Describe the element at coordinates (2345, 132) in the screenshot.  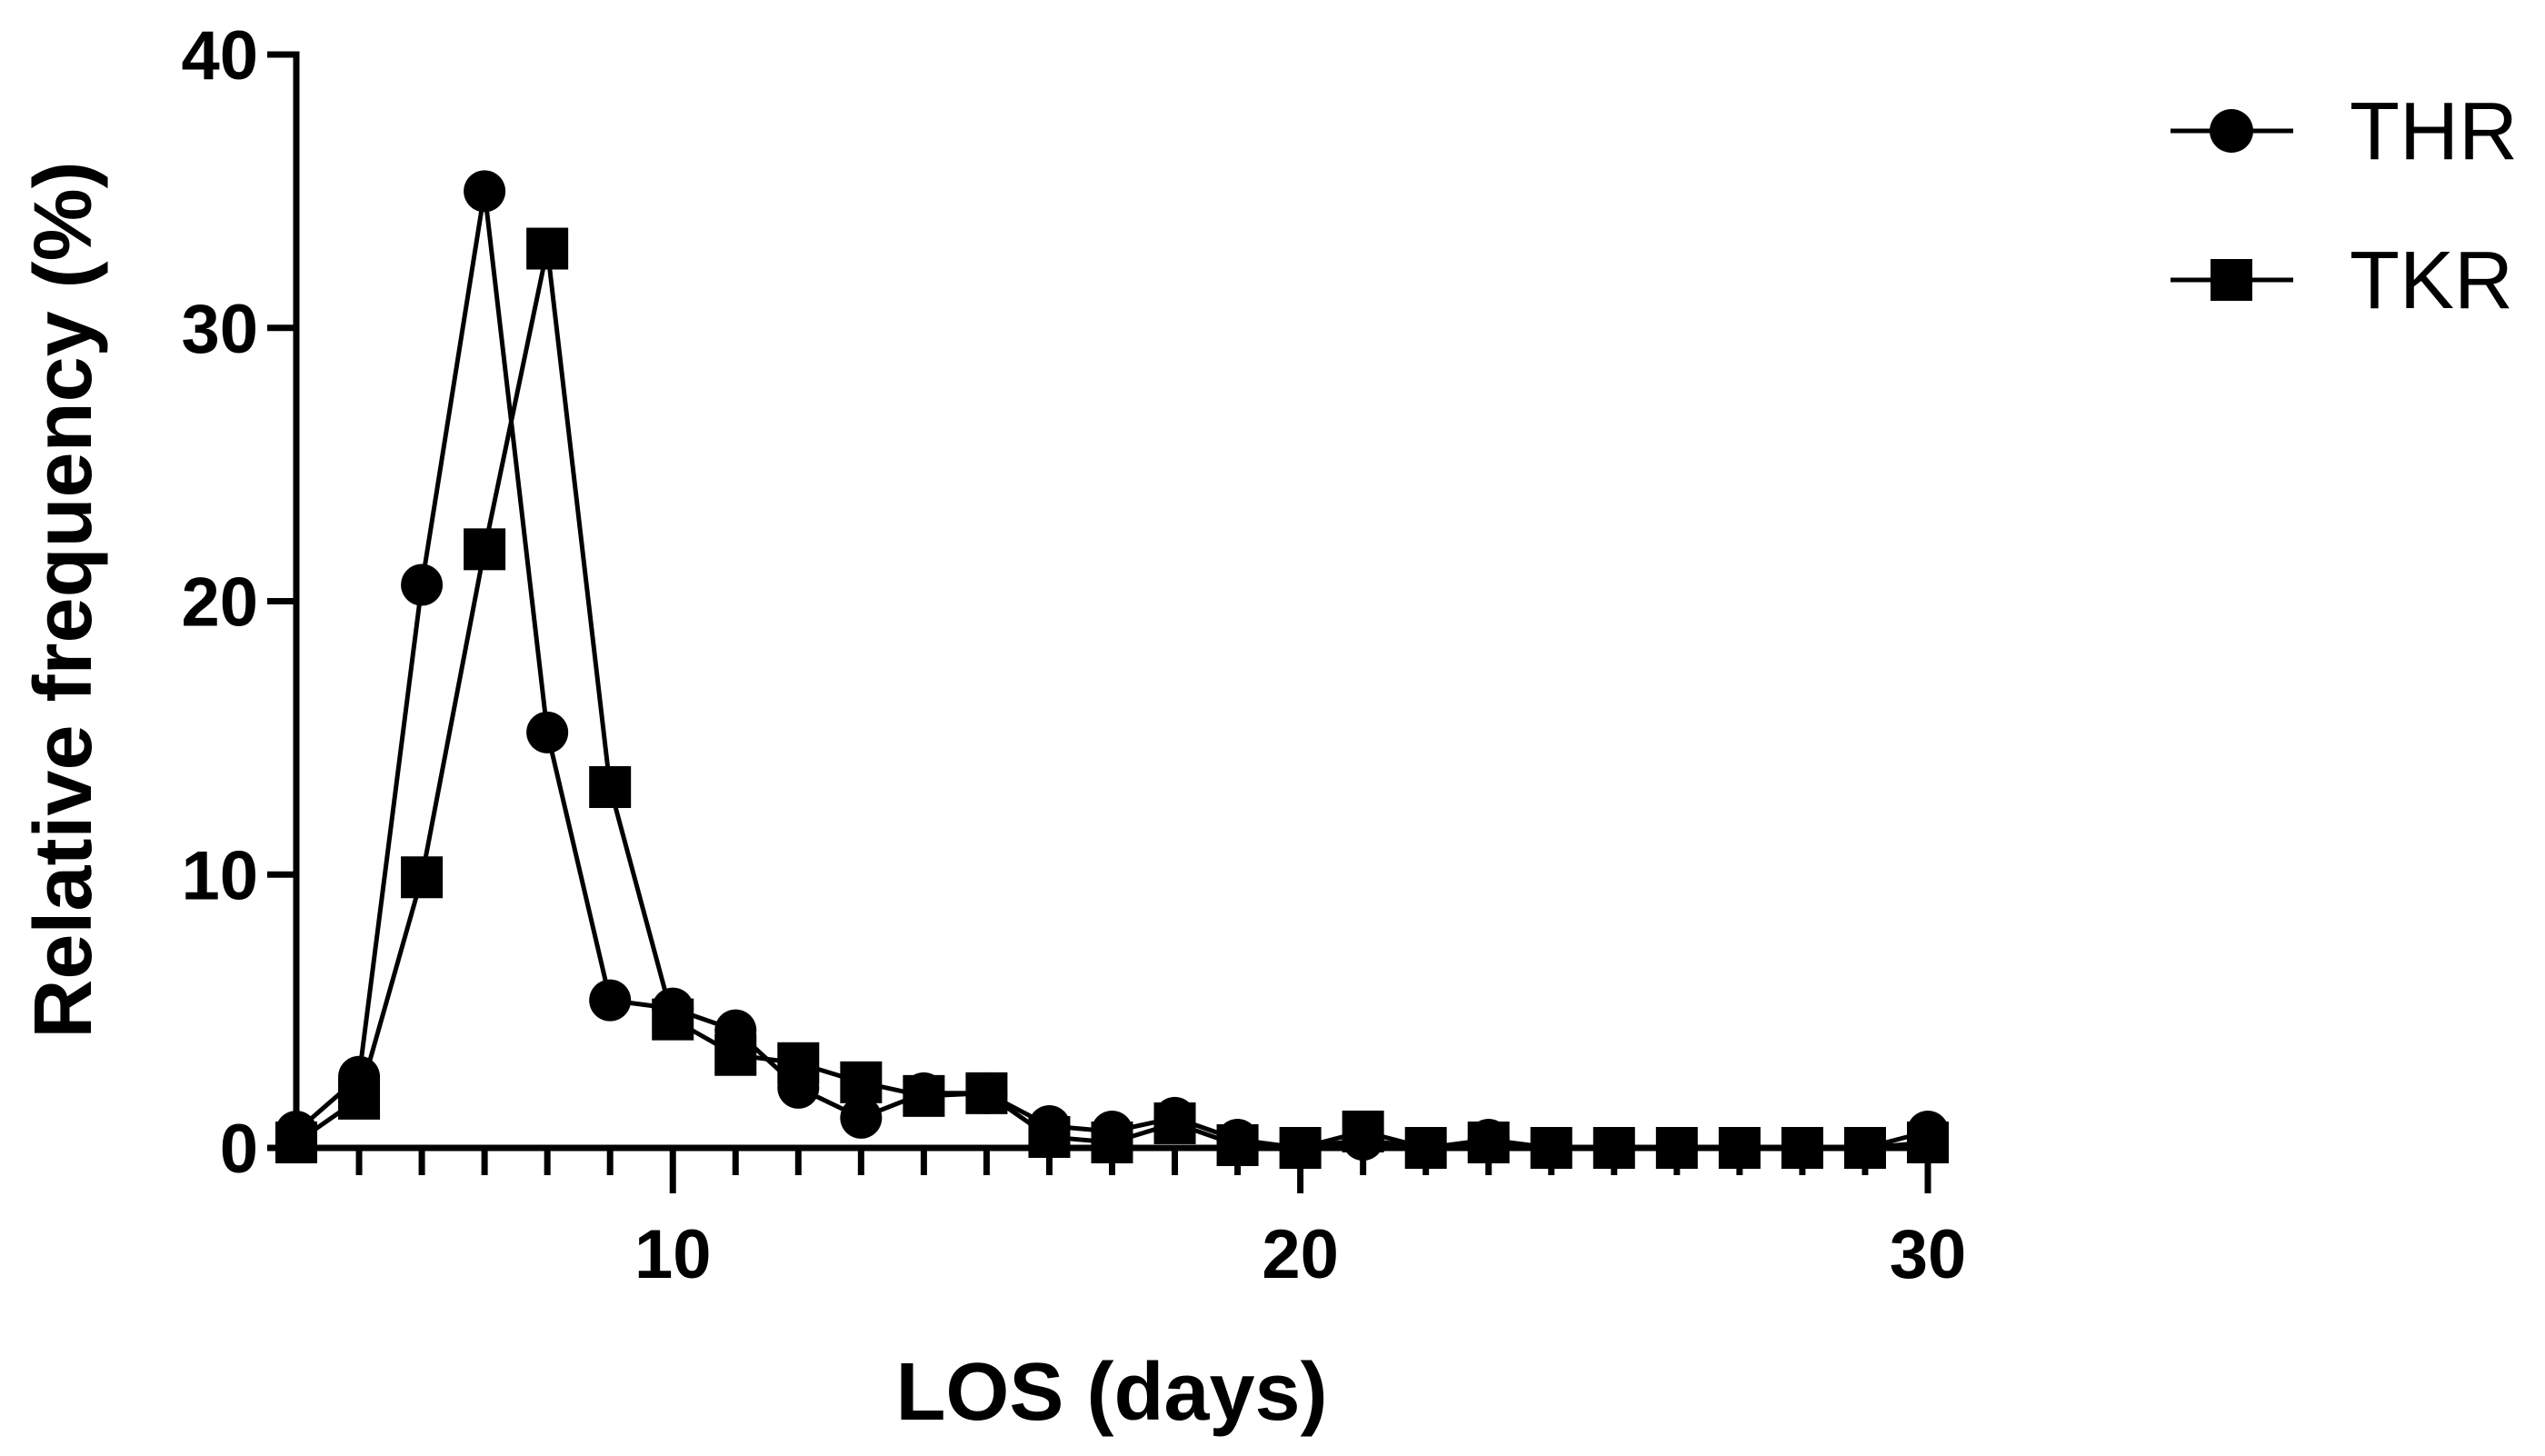
I see `legend-item-thr: THR` at that location.